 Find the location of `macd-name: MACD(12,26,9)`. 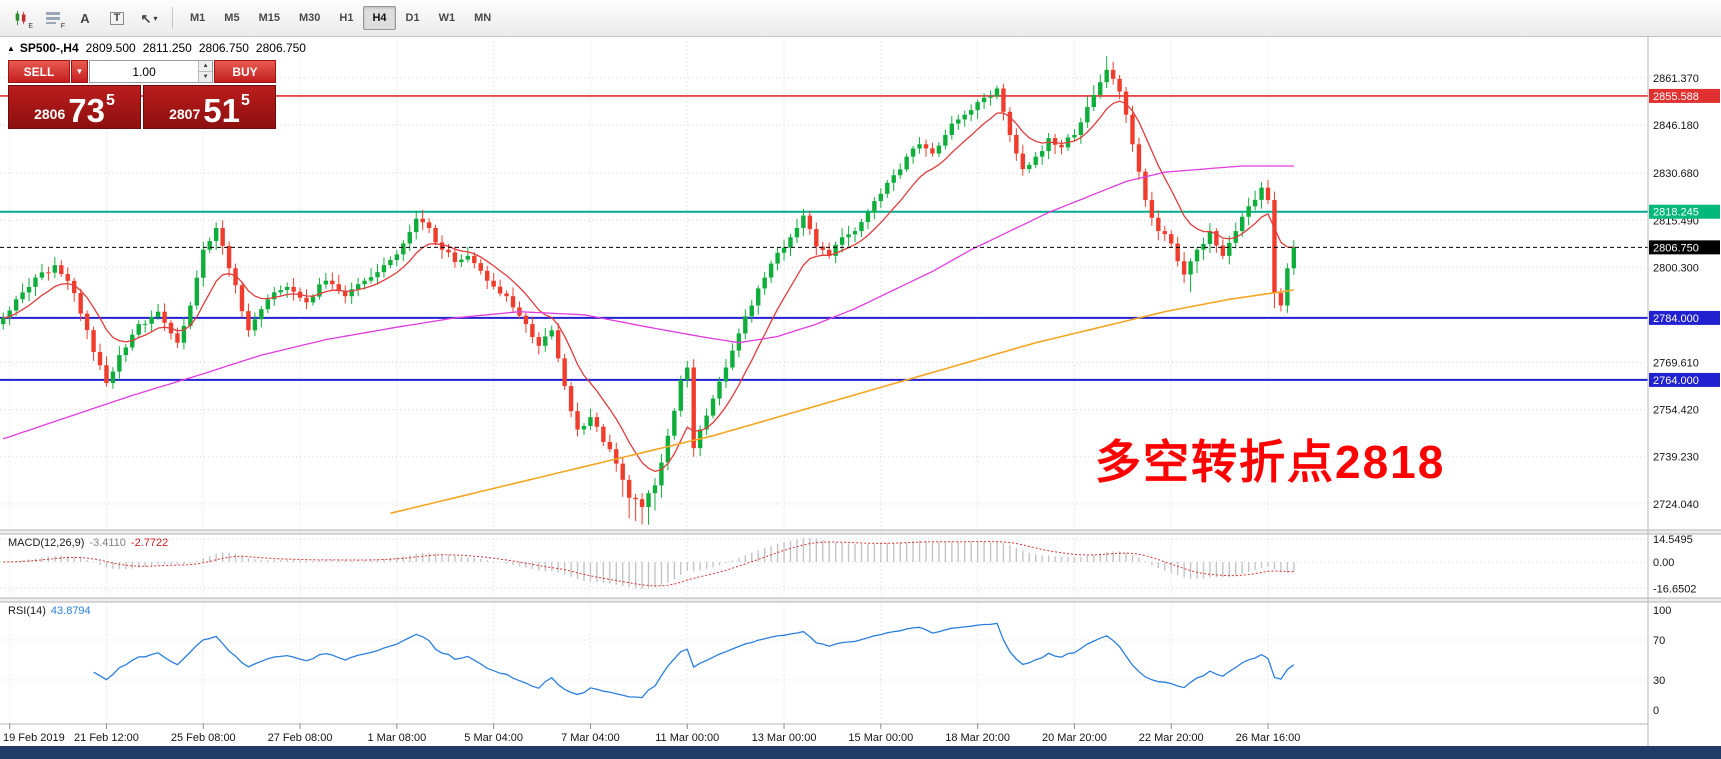

macd-name: MACD(12,26,9) is located at coordinates (46, 543).